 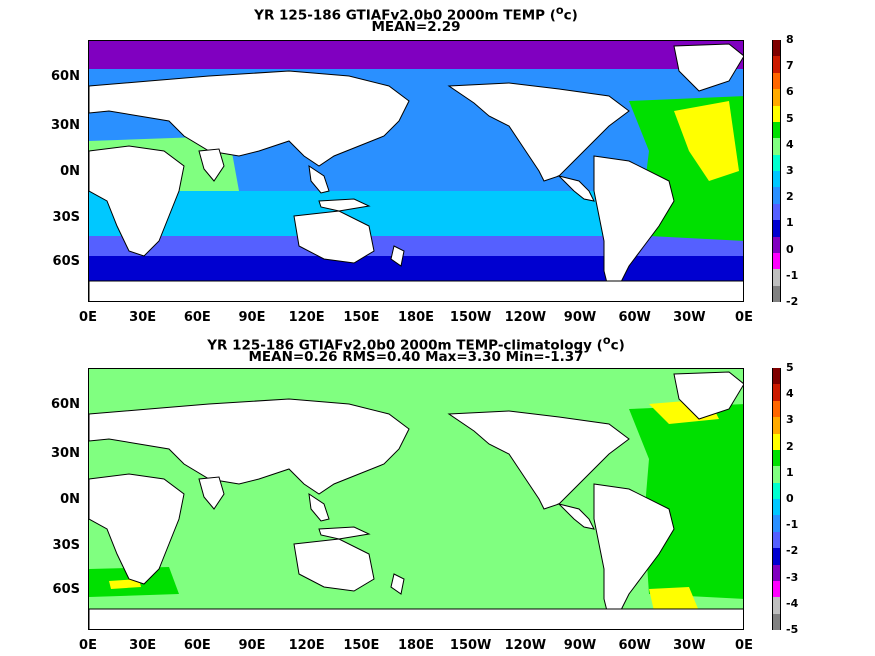 What do you see at coordinates (143, 317) in the screenshot?
I see `x-tick-label: 30E` at bounding box center [143, 317].